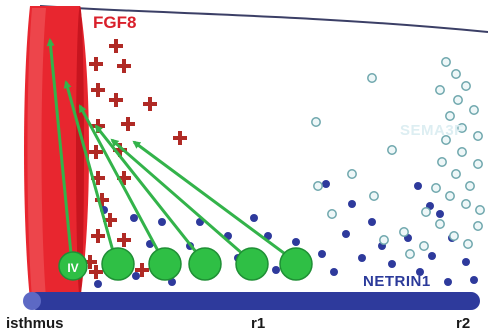  I want to click on fgf8-label: FGF8, so click(115, 22).